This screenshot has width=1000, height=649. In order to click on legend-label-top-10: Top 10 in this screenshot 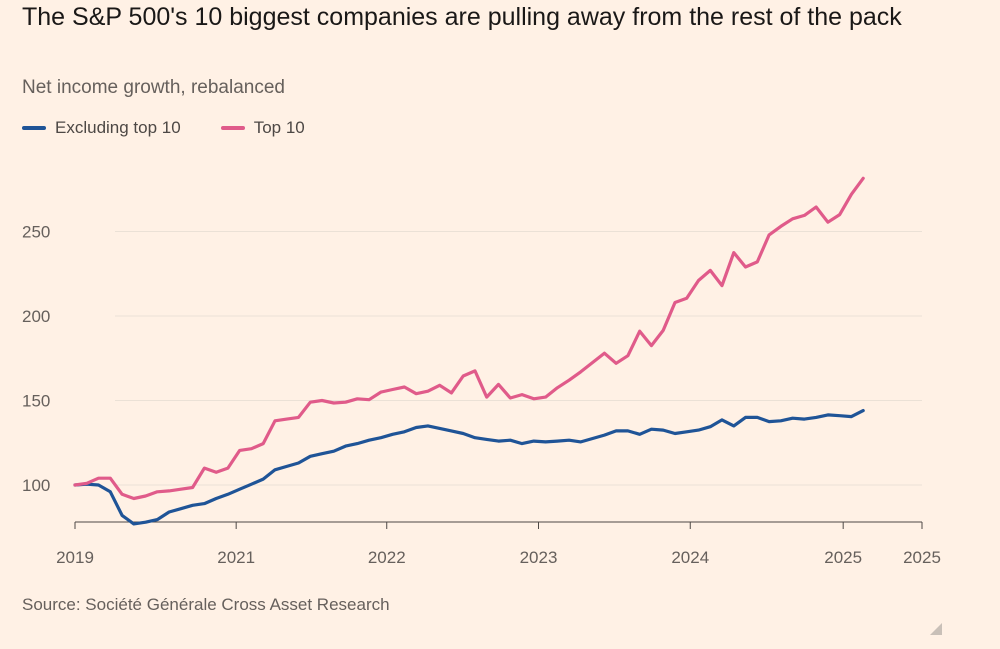, I will do `click(279, 127)`.